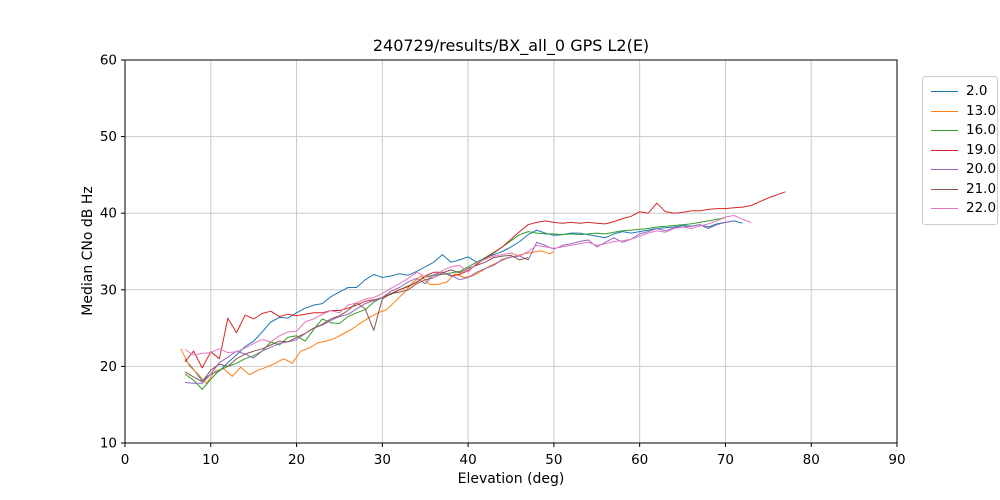 The height and width of the screenshot is (500, 1000). I want to click on legend-item-22.0: 22.0, so click(963, 209).